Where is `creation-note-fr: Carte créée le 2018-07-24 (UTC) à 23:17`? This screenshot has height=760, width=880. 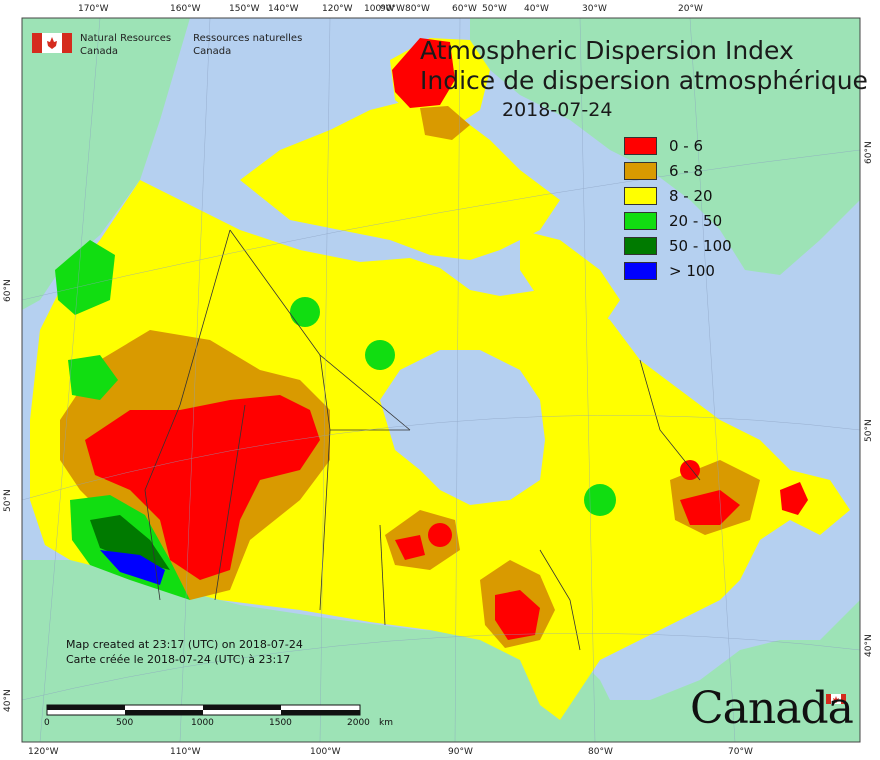 creation-note-fr: Carte créée le 2018-07-24 (UTC) à 23:17 is located at coordinates (178, 659).